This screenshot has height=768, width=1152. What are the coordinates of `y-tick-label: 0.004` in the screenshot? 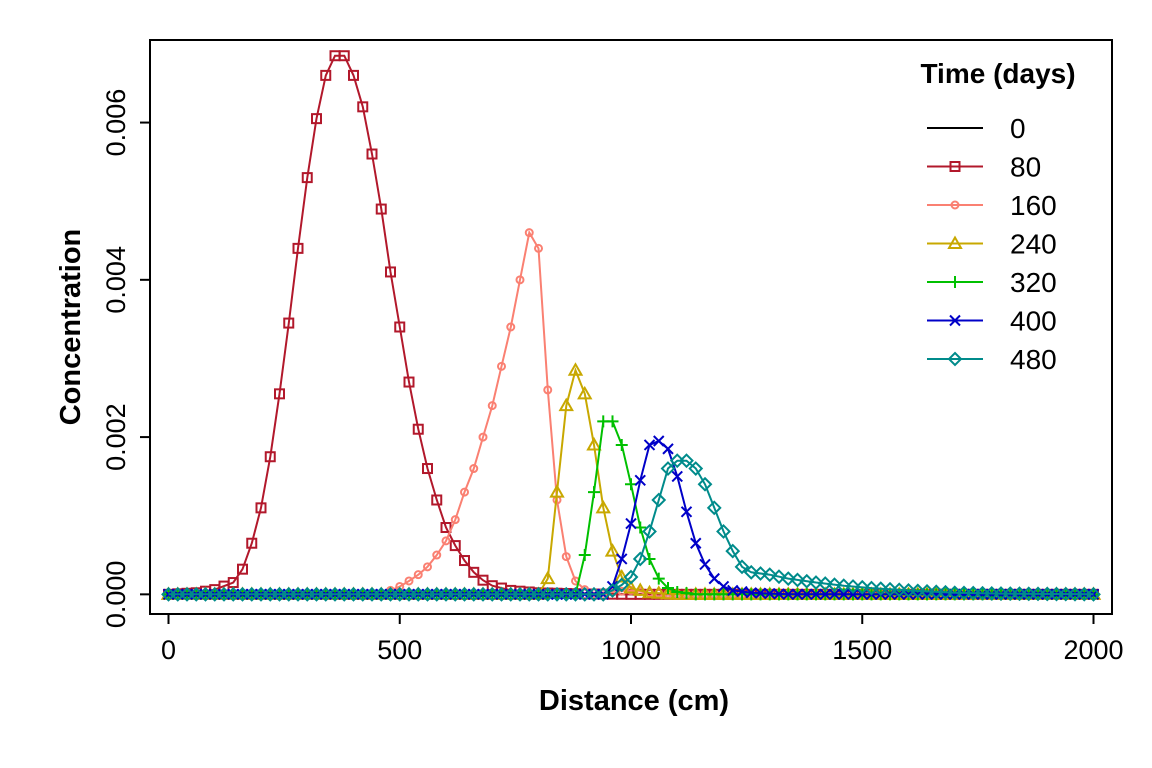 It's located at (116, 280).